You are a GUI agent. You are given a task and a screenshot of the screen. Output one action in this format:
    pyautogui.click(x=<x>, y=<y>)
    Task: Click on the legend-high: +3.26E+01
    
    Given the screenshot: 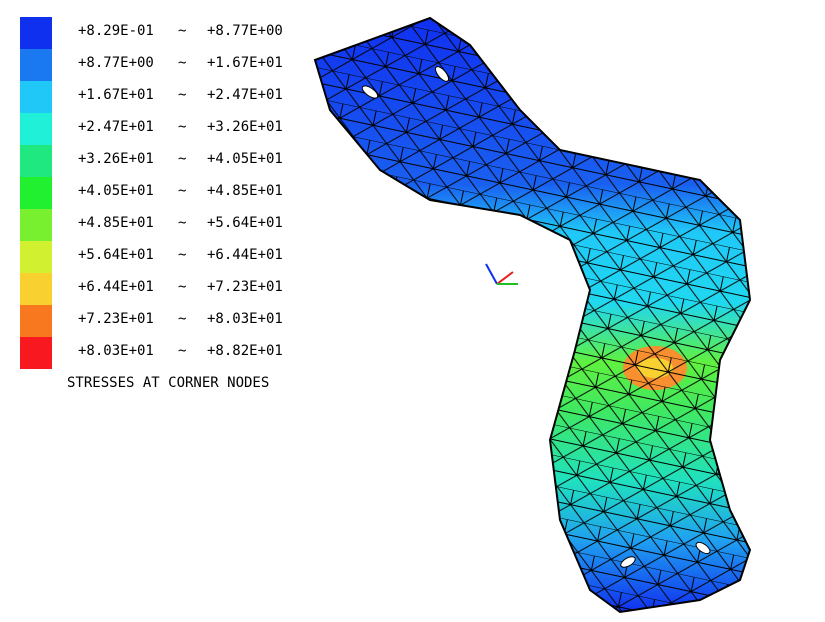 What is the action you would take?
    pyautogui.click(x=245, y=127)
    